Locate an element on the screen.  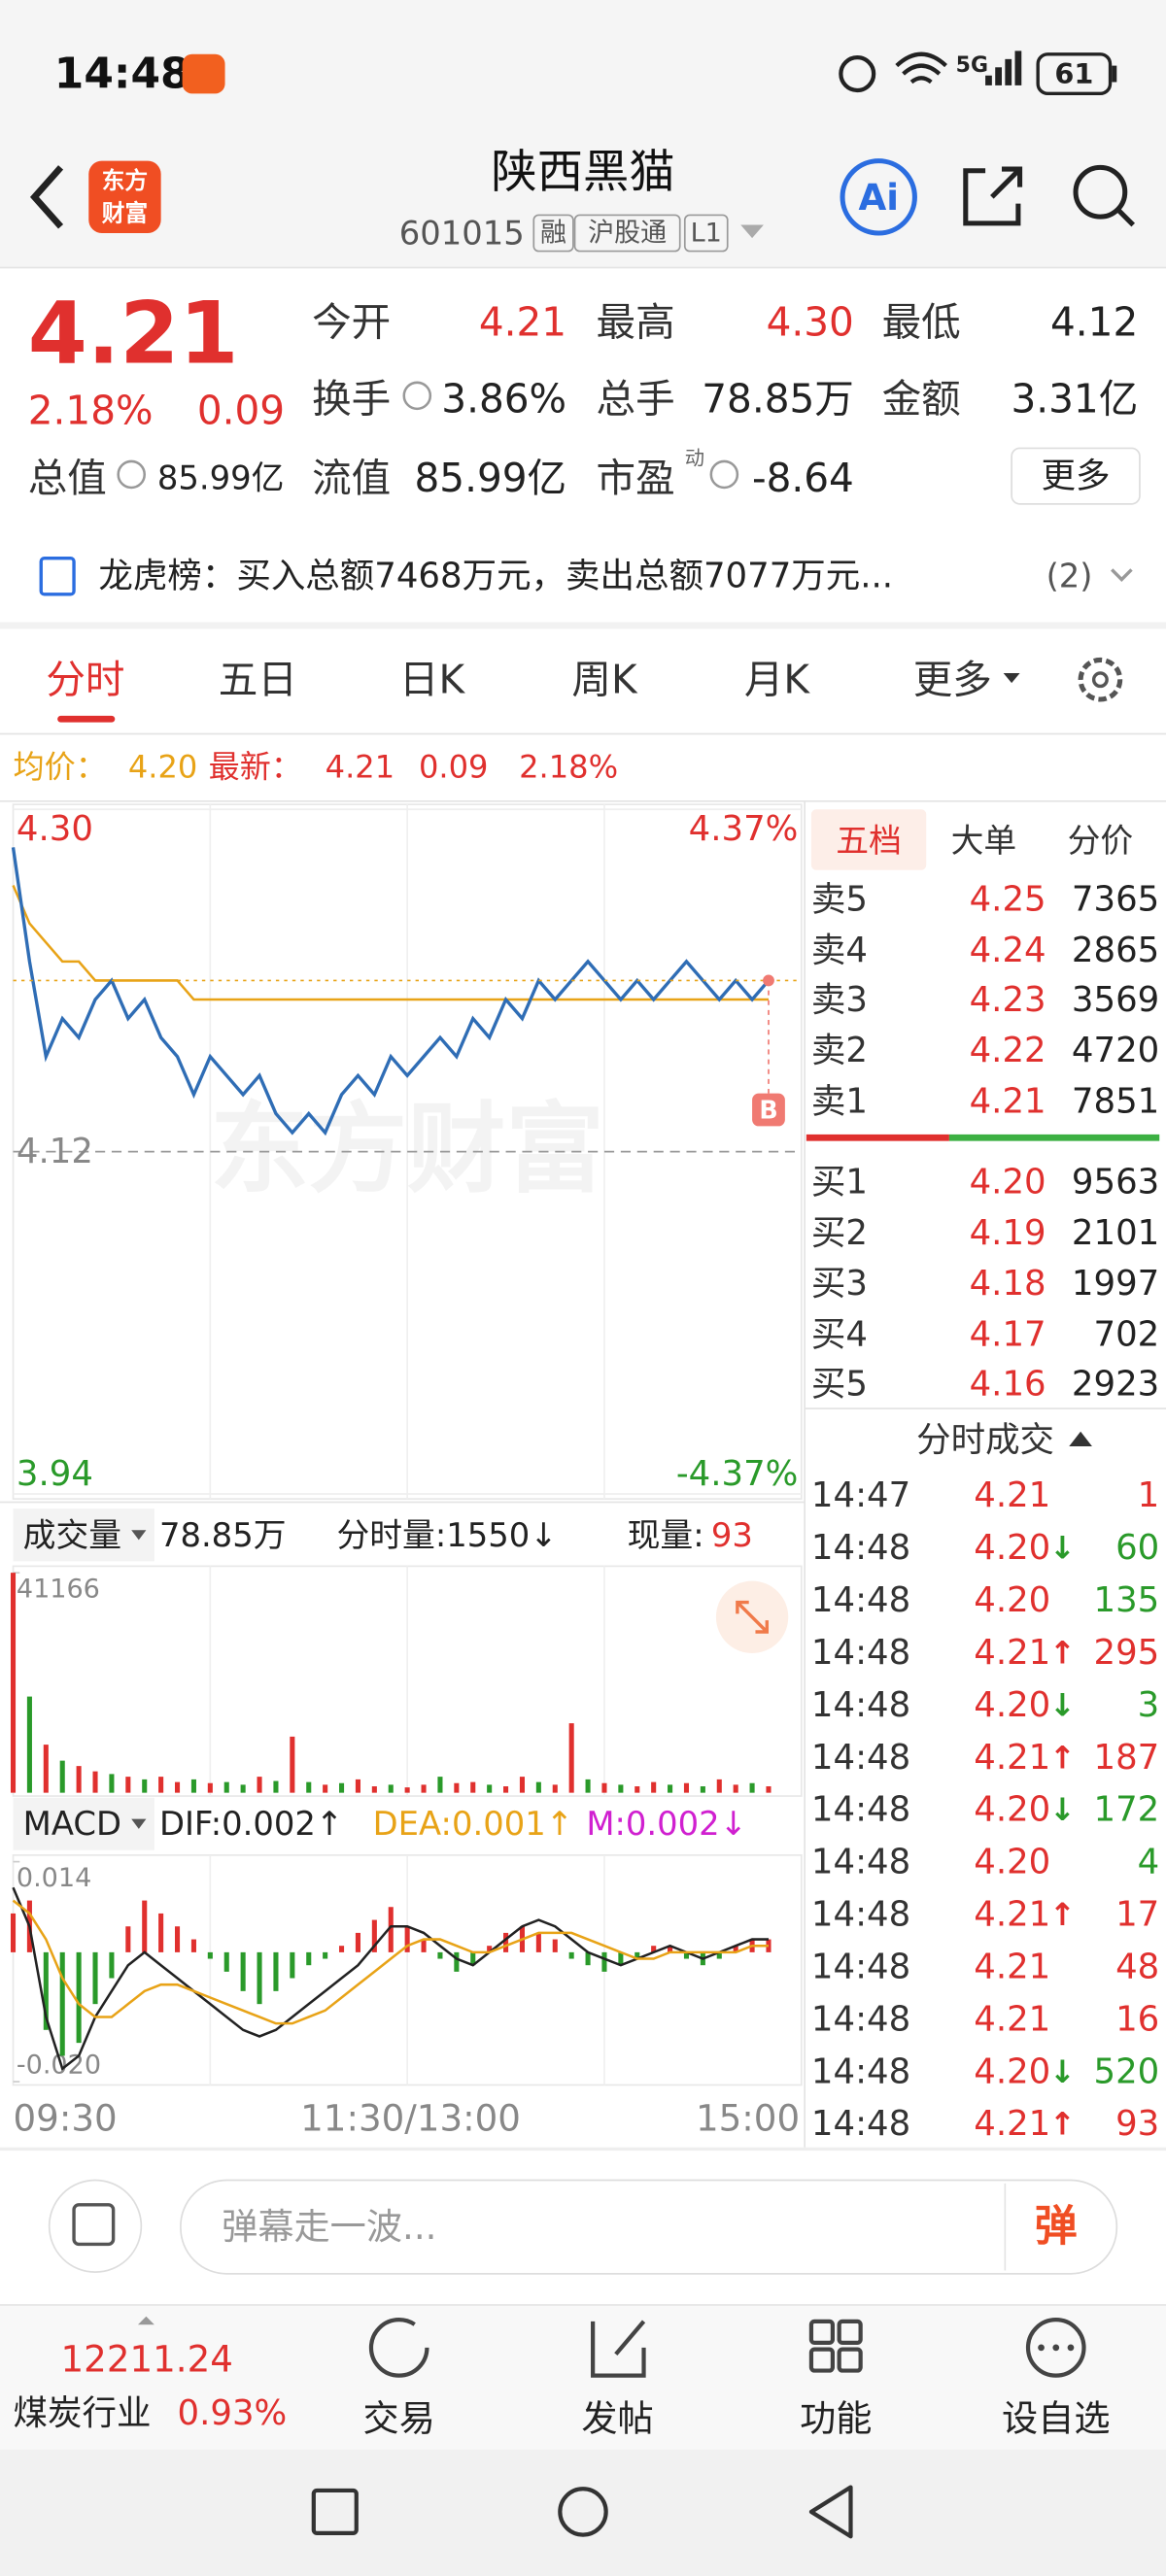
orderbook-tab: 分价 is located at coordinates (1101, 841).